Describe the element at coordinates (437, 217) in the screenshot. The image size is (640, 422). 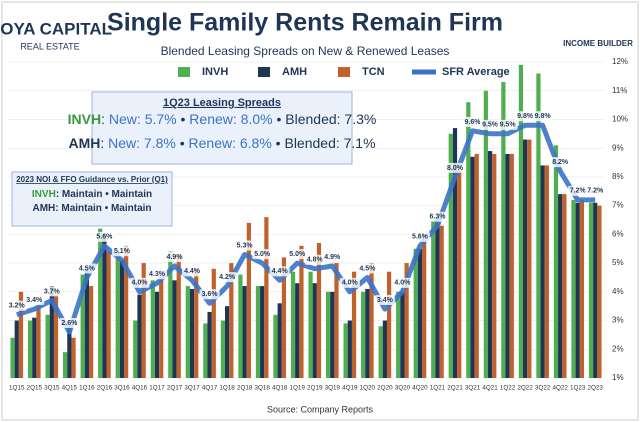
I see `value-label: 6.3%` at that location.